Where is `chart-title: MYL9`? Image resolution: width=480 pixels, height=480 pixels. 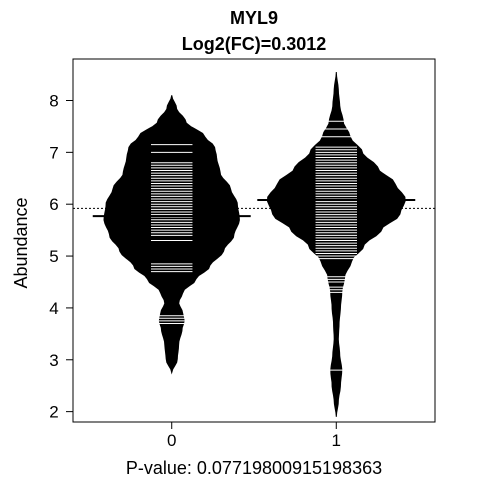
chart-title: MYL9 is located at coordinates (254, 18).